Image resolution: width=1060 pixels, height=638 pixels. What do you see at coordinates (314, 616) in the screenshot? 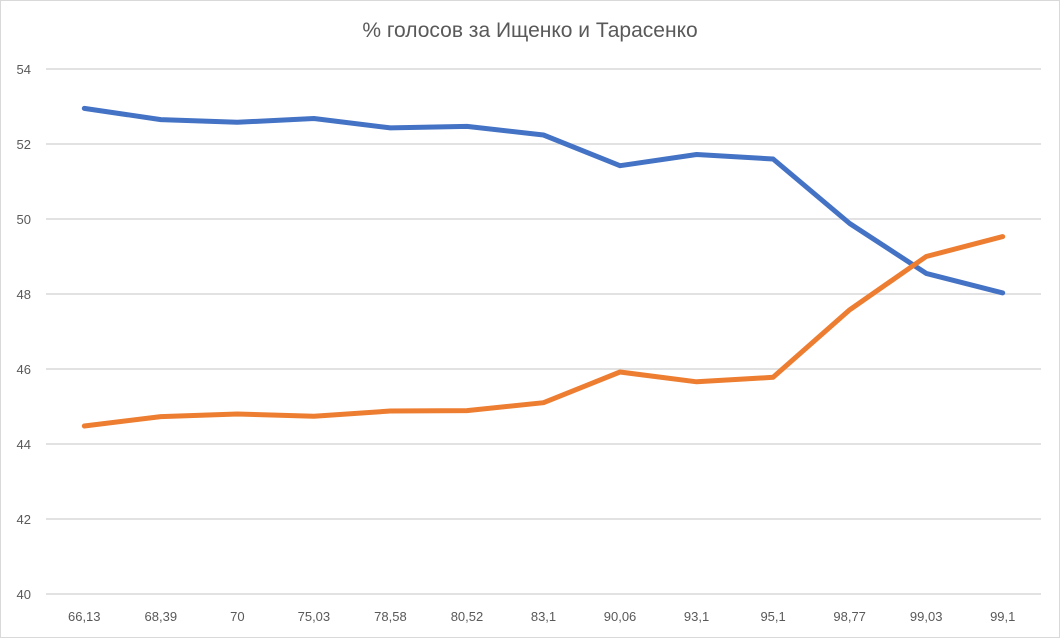
I see `x-tick-label: 75,03` at bounding box center [314, 616].